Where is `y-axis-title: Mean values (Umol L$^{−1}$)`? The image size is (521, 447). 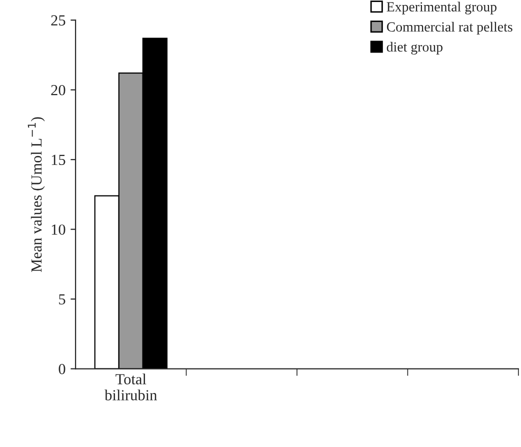 y-axis-title: Mean values (Umol L$^{−1}$) is located at coordinates (36, 194).